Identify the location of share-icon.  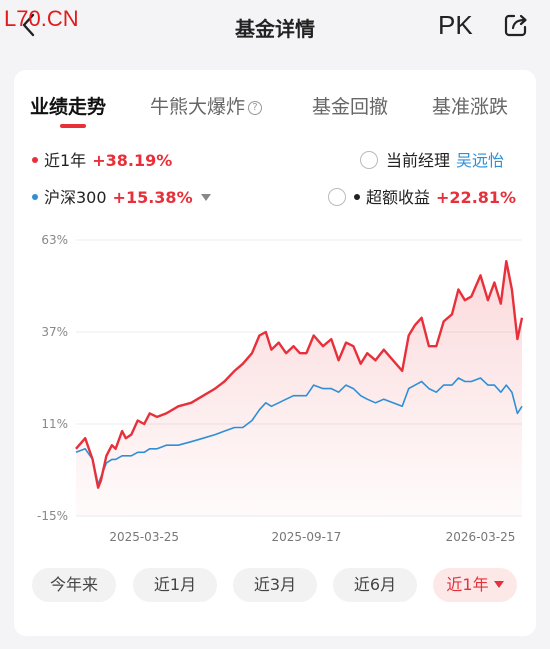
(516, 25).